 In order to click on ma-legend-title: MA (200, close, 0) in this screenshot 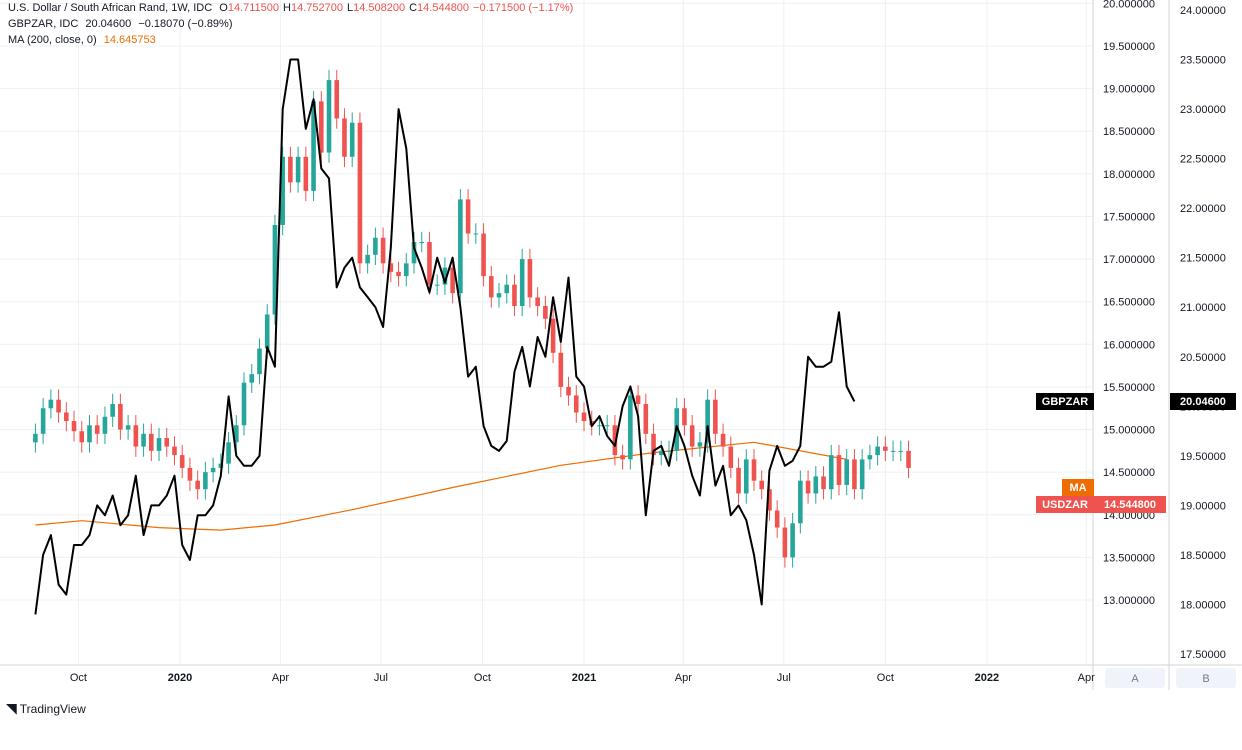, I will do `click(52, 40)`.